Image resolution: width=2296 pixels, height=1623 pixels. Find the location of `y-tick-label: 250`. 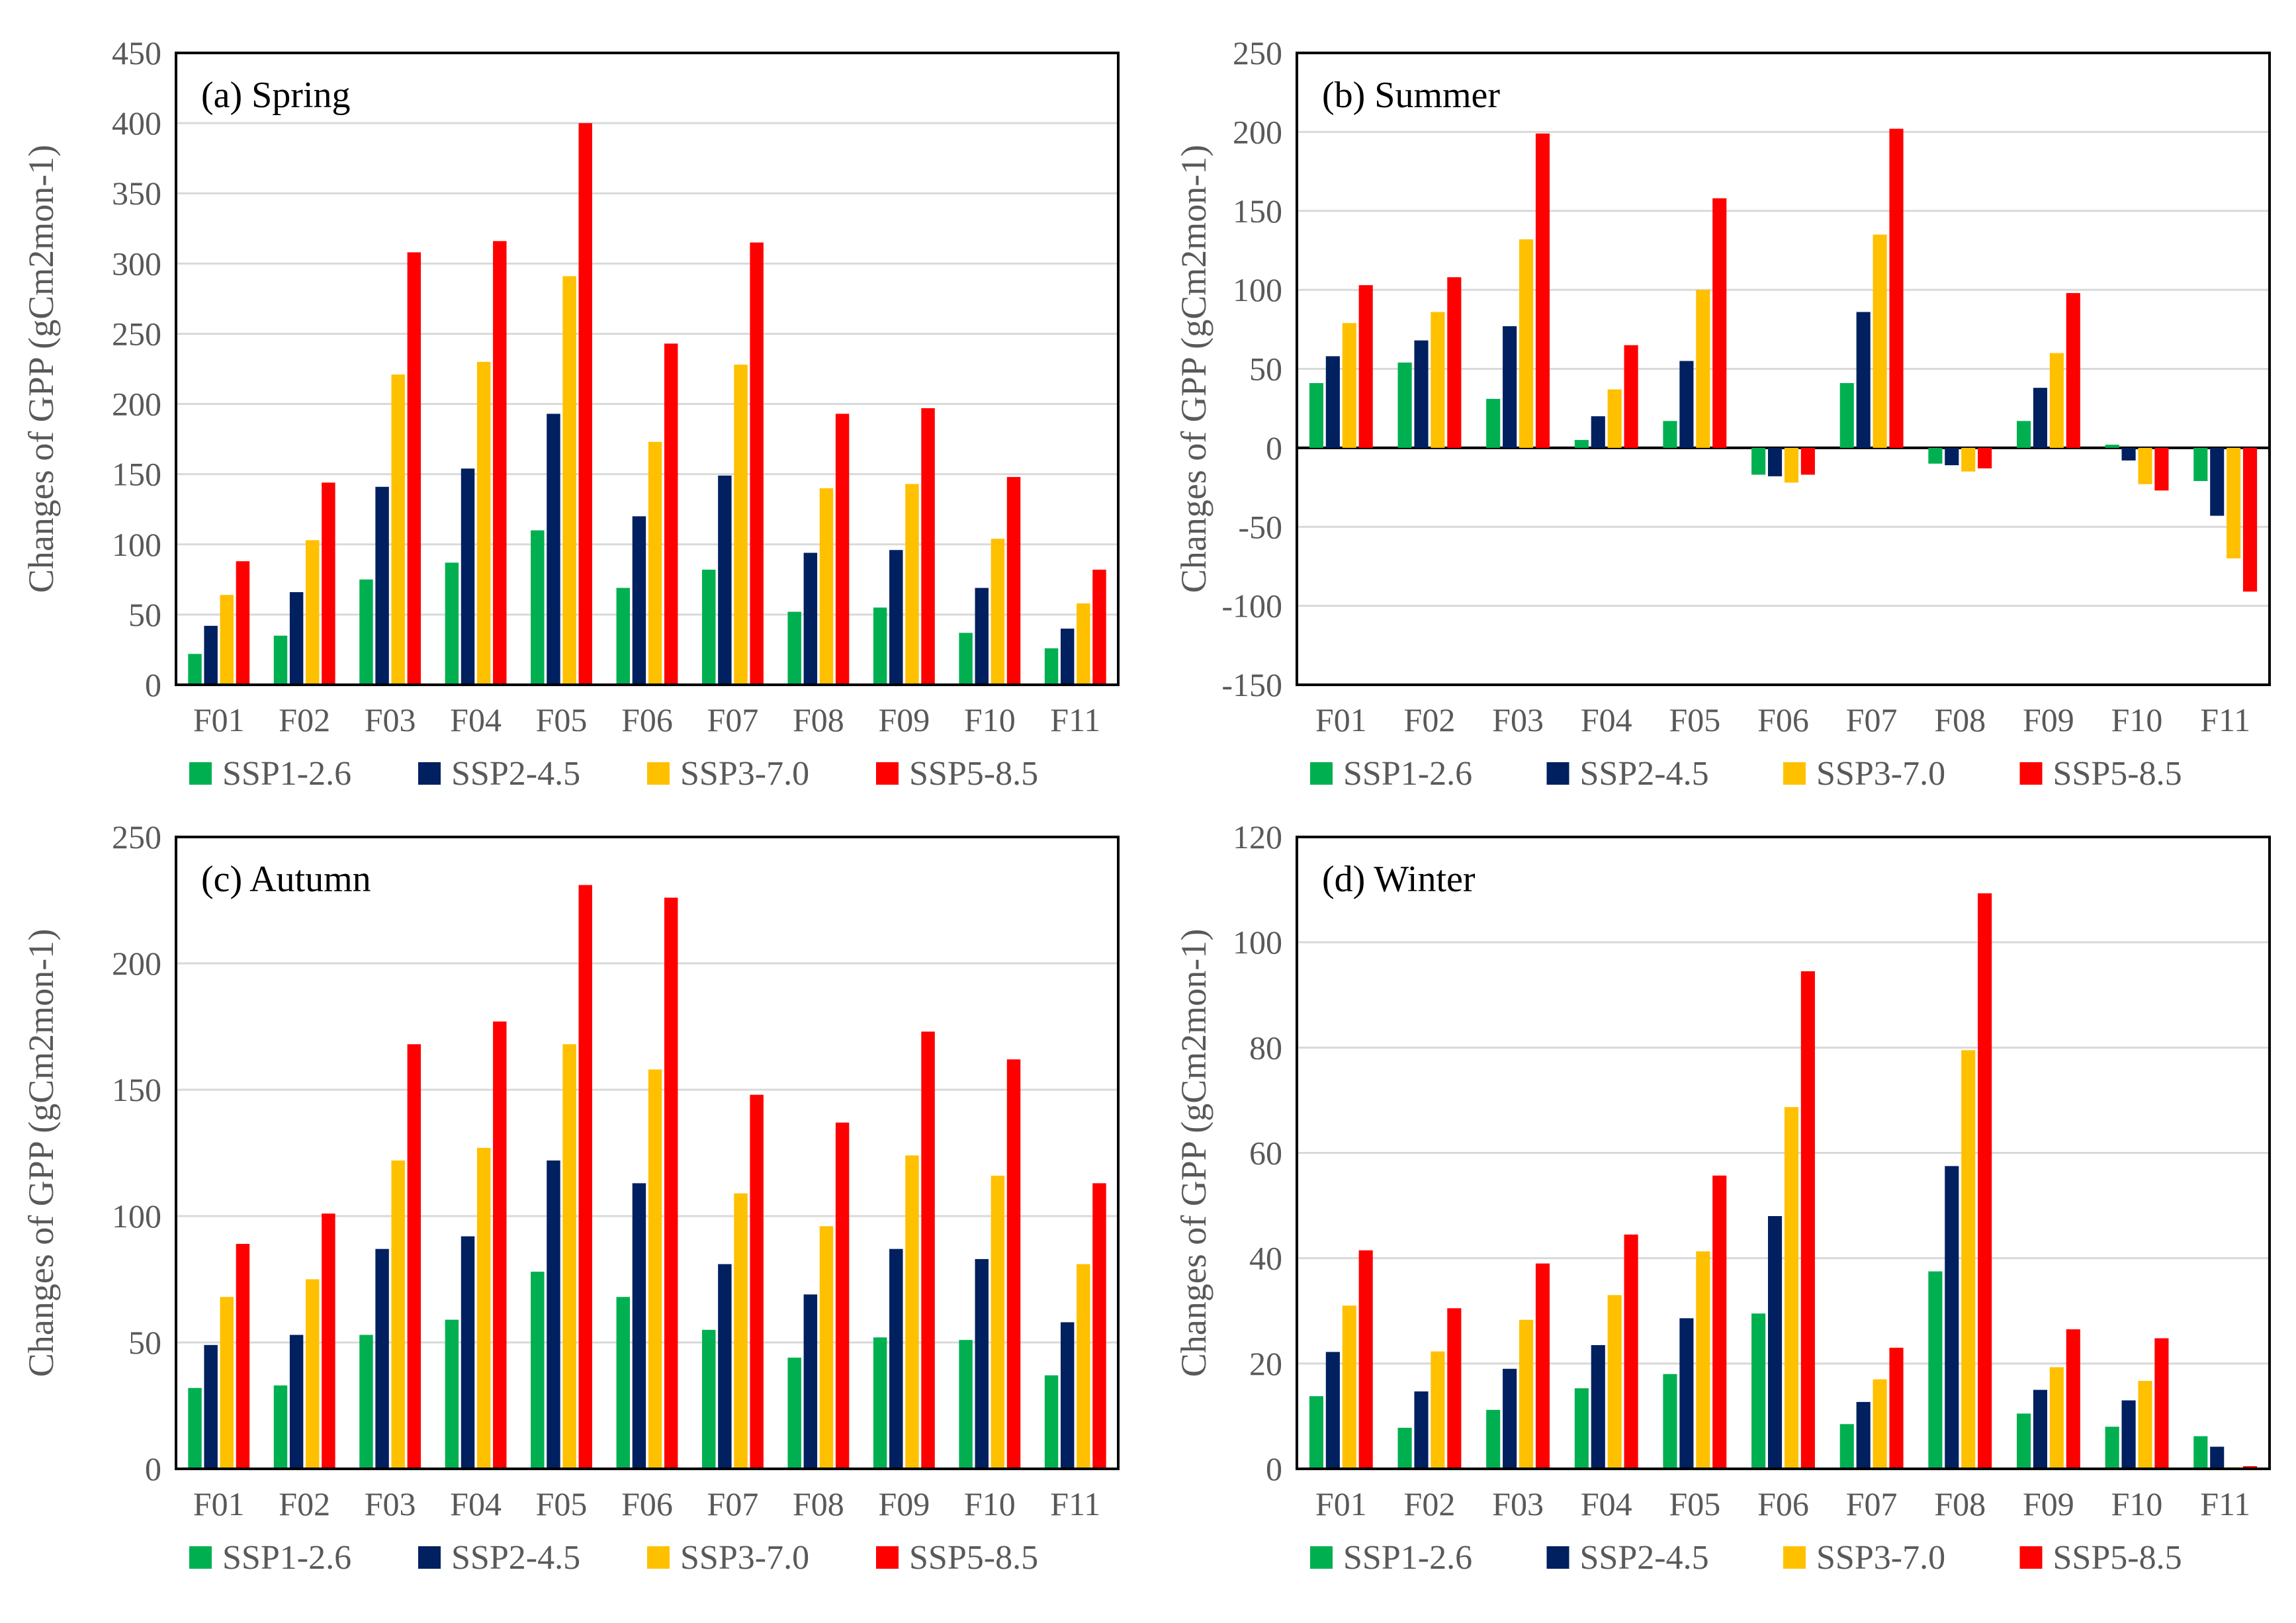

y-tick-label: 250 is located at coordinates (1257, 53).